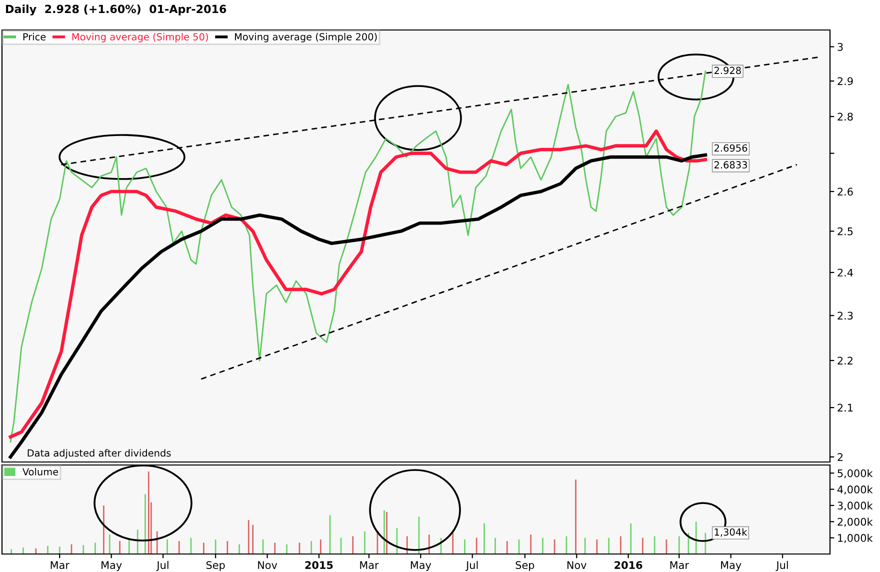 This screenshot has width=880, height=572. I want to click on y-tick-label: 2.1, so click(845, 408).